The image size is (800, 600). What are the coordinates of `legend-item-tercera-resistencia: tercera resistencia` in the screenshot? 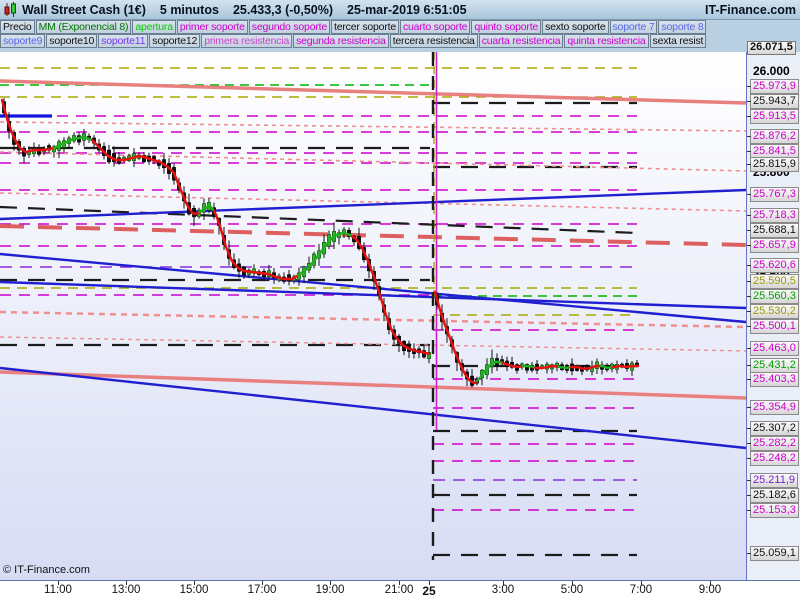 It's located at (433, 41).